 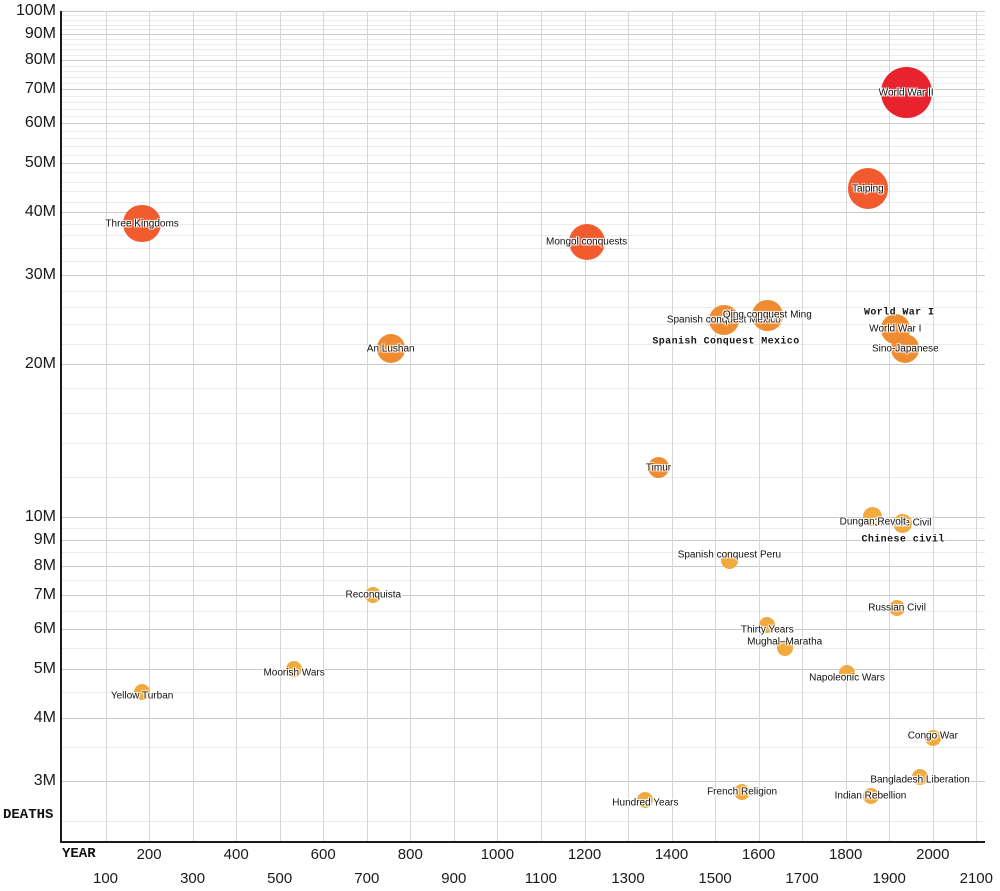 I want to click on bubble-qing-conquest-ming, so click(x=767, y=315).